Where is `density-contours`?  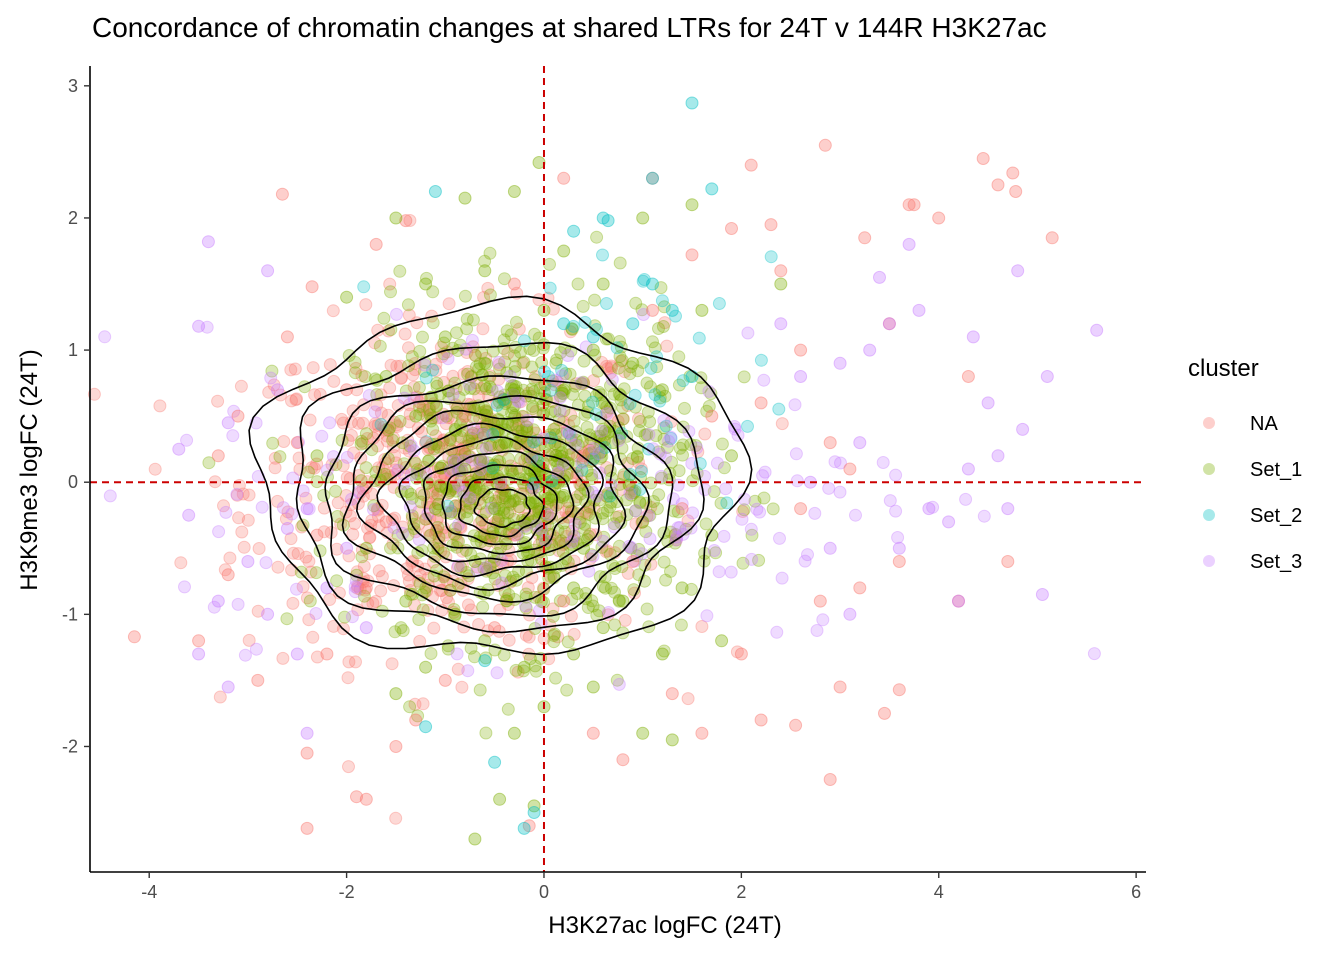
density-contours is located at coordinates (500, 475).